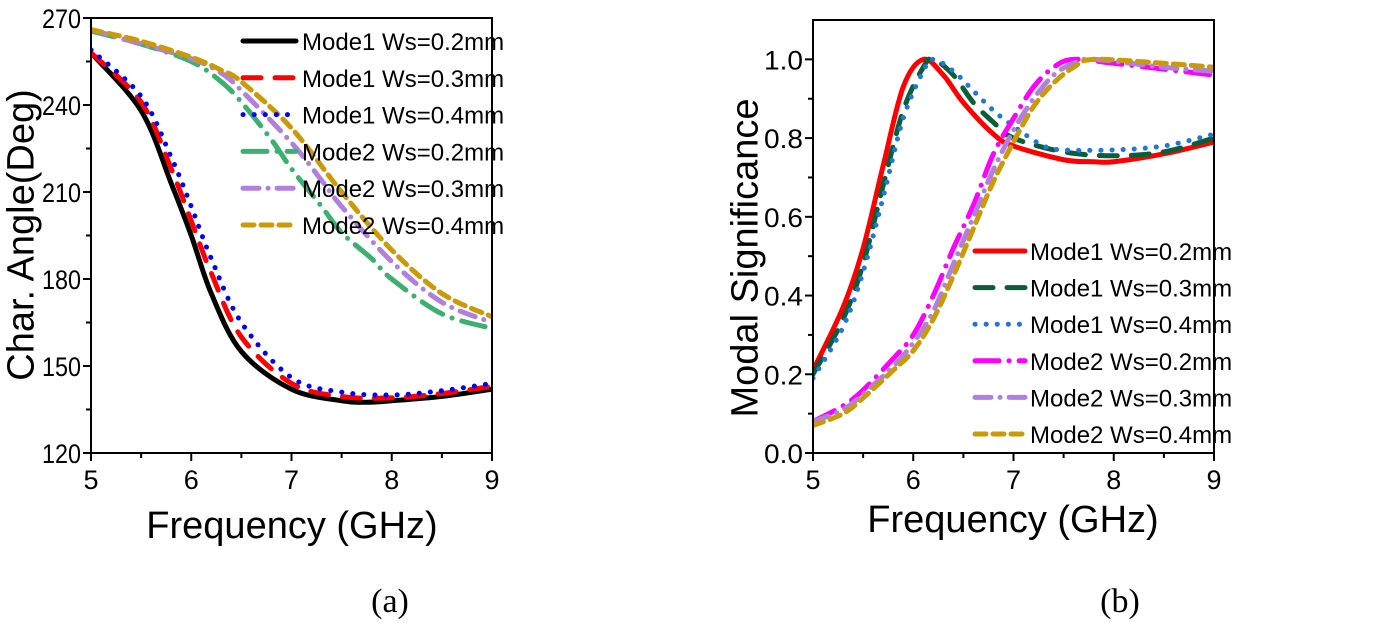 This screenshot has width=1400, height=623. Describe the element at coordinates (745, 258) in the screenshot. I see `y-axis-title: Modal Significance` at that location.